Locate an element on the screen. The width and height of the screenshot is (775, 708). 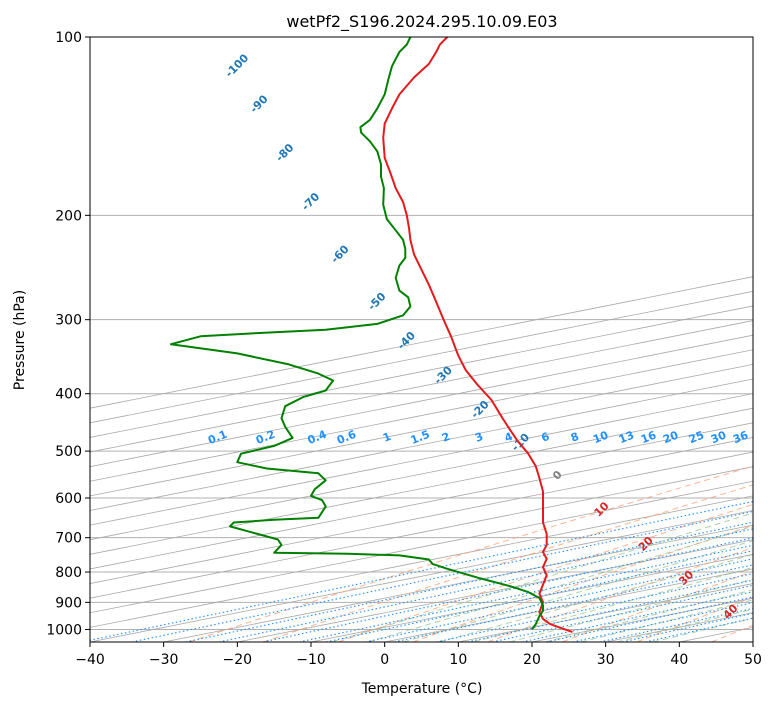
x-tick-label: 40 is located at coordinates (679, 660).